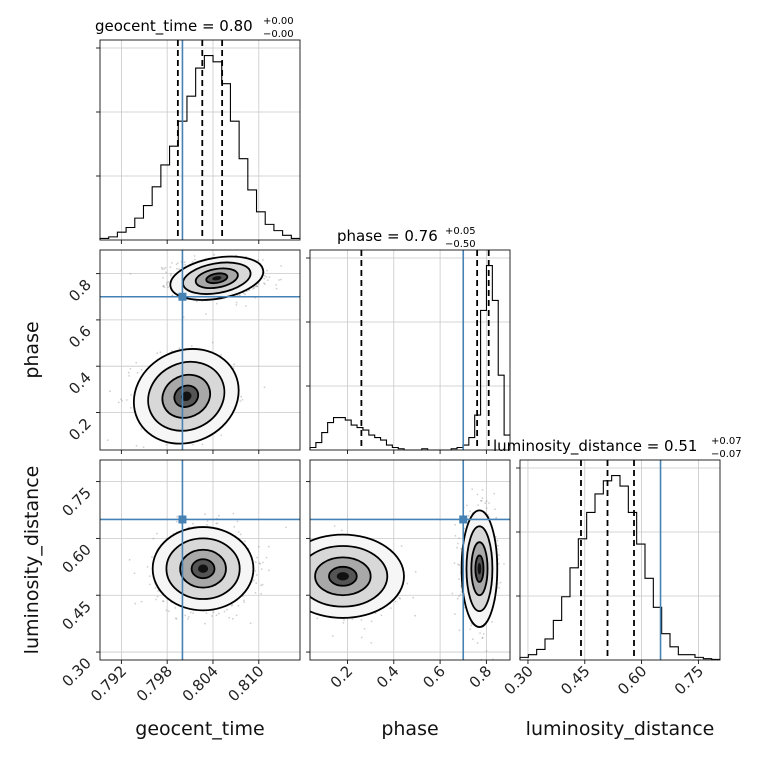 The width and height of the screenshot is (760, 760). I want to click on truth-marker, so click(182, 296).